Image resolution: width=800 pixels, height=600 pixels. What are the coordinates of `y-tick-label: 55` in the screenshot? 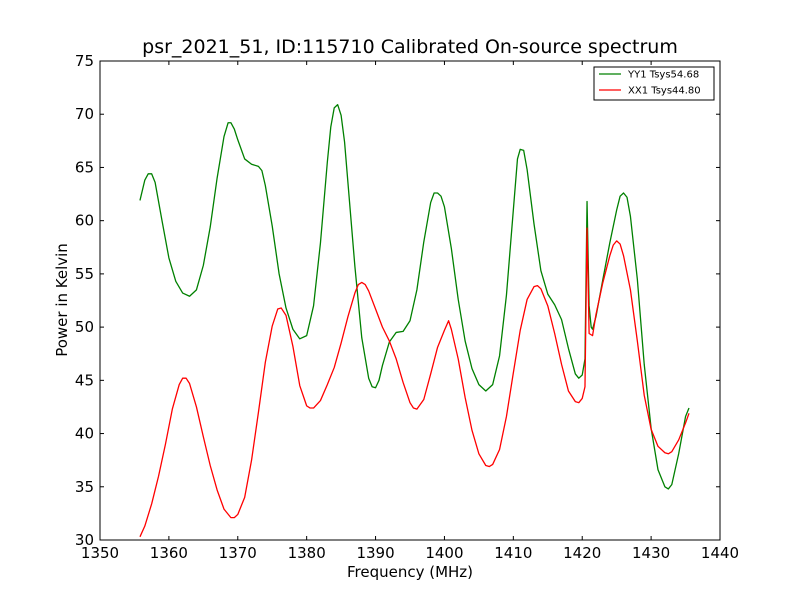 It's located at (84, 274).